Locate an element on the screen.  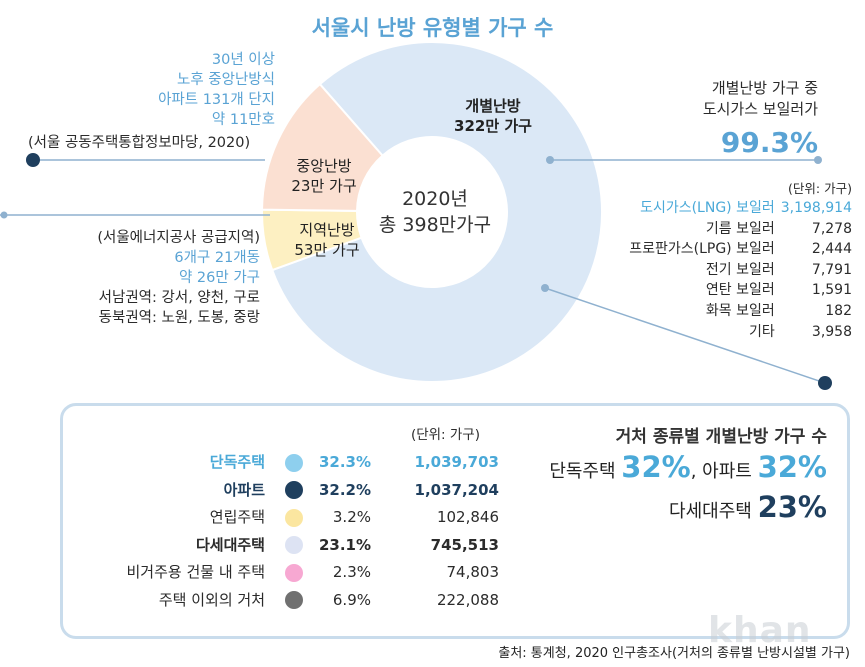
individual-note-line2: 도시가스 보일러가 is located at coordinates (760, 109).